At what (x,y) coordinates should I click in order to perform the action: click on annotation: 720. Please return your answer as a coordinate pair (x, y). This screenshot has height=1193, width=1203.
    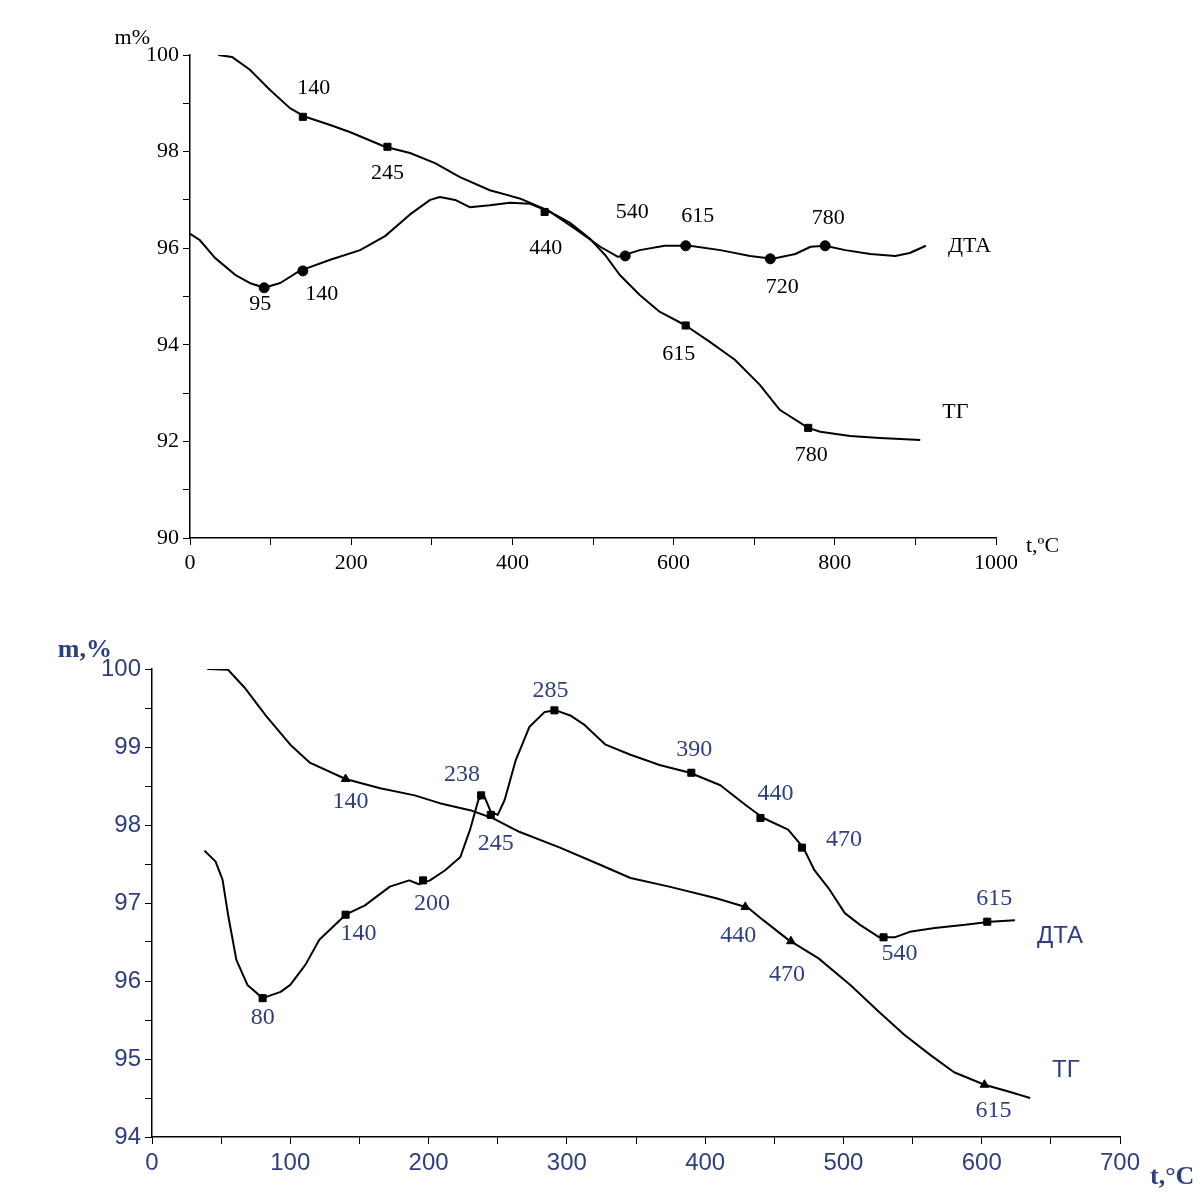
    Looking at the image, I should click on (782, 285).